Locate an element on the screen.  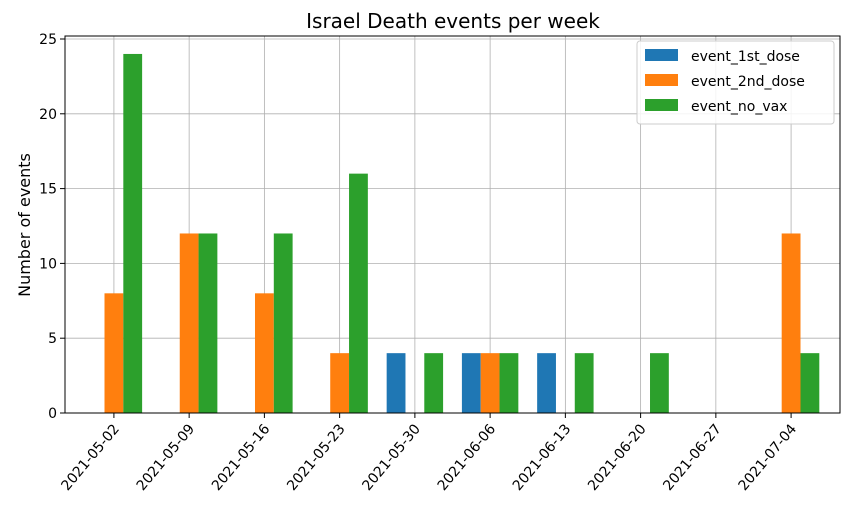
y-tick-label: 20 is located at coordinates (48, 115).